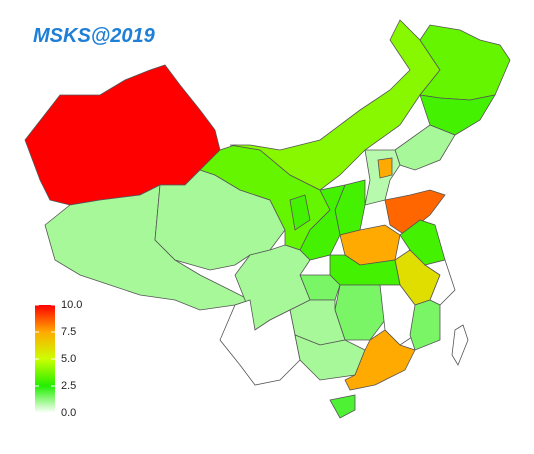  What do you see at coordinates (68, 332) in the screenshot?
I see `colorbar-label: 7.5` at bounding box center [68, 332].